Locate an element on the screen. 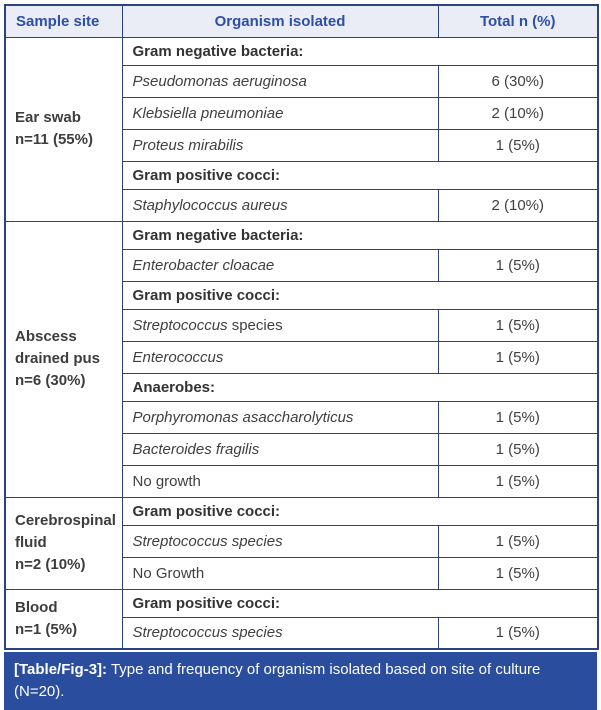  total-cell: 6 (30%) is located at coordinates (518, 81).